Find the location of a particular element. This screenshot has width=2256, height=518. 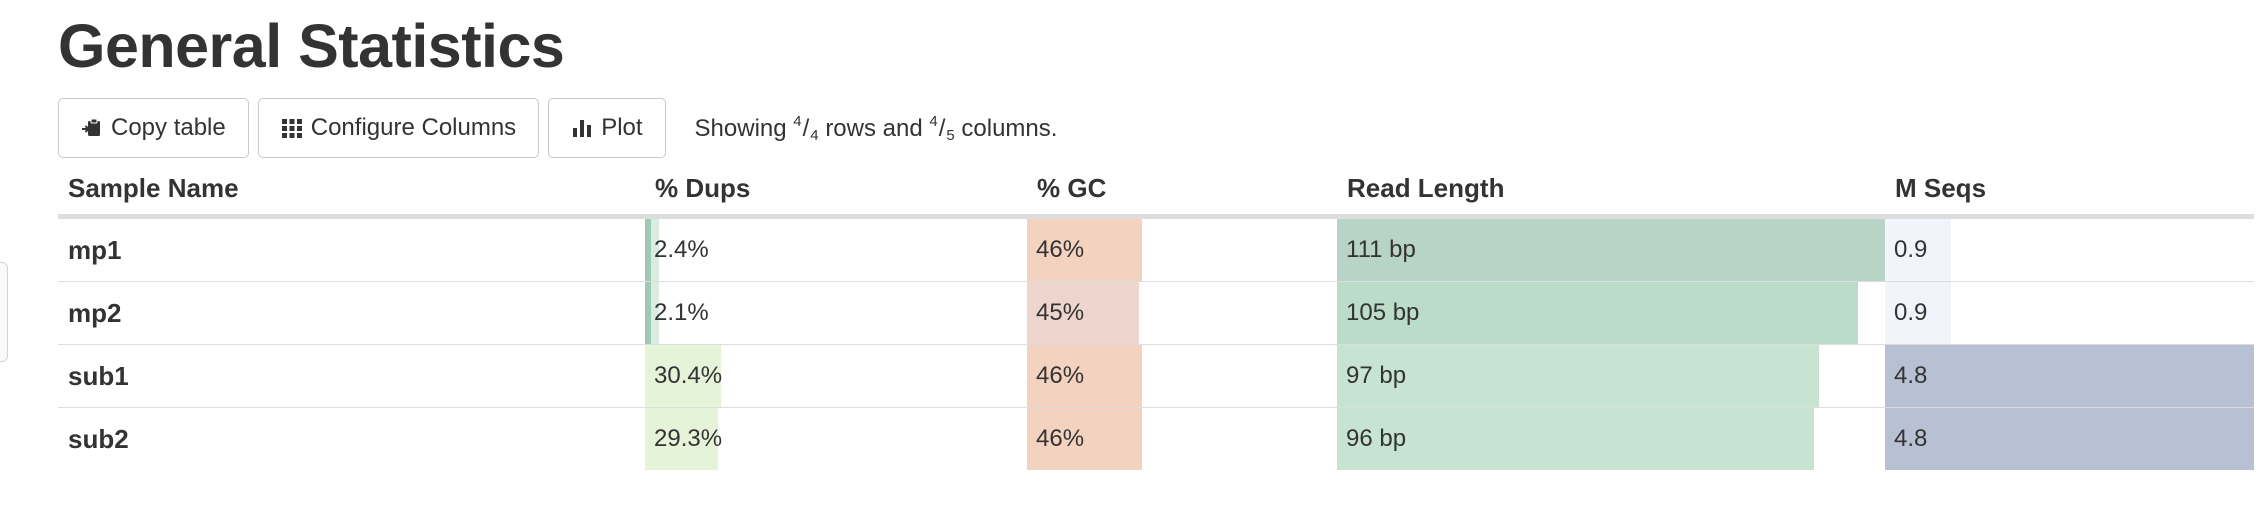

dups-value: 2.1% is located at coordinates (681, 312).